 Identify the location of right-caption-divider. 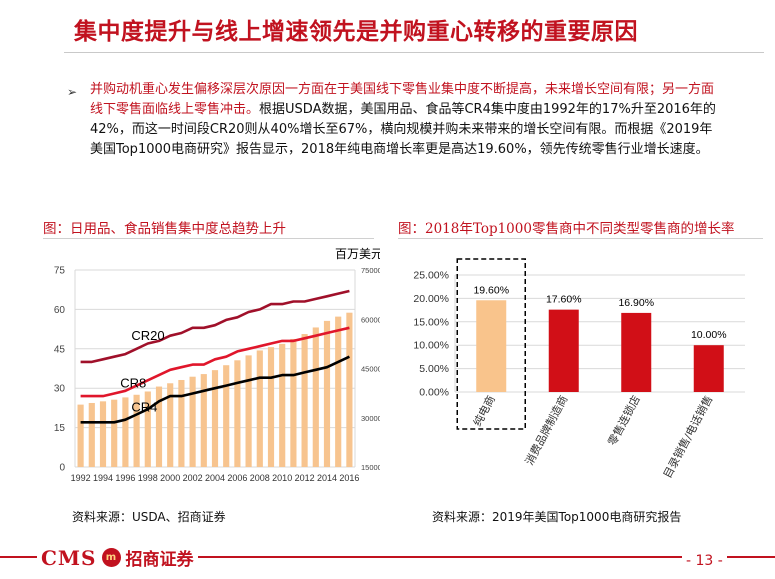
(580, 238).